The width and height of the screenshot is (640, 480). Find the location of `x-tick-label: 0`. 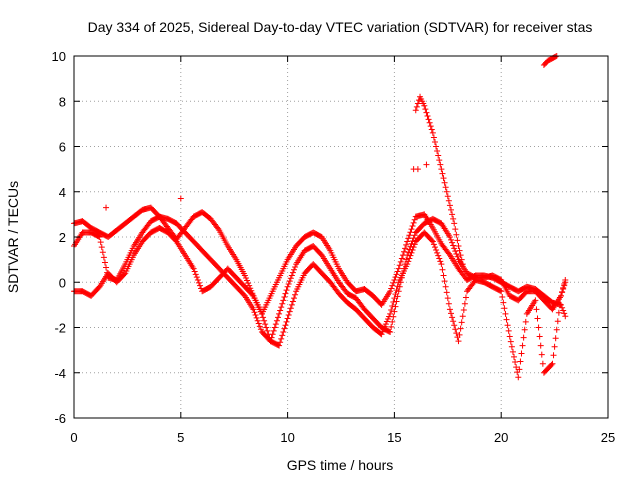

x-tick-label: 0 is located at coordinates (73, 437).